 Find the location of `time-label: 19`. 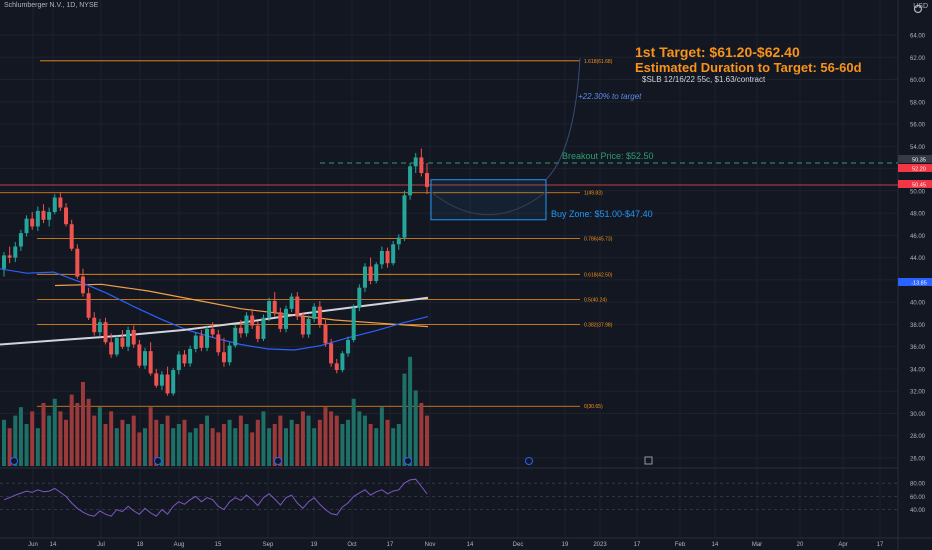

time-label: 19 is located at coordinates (314, 545).